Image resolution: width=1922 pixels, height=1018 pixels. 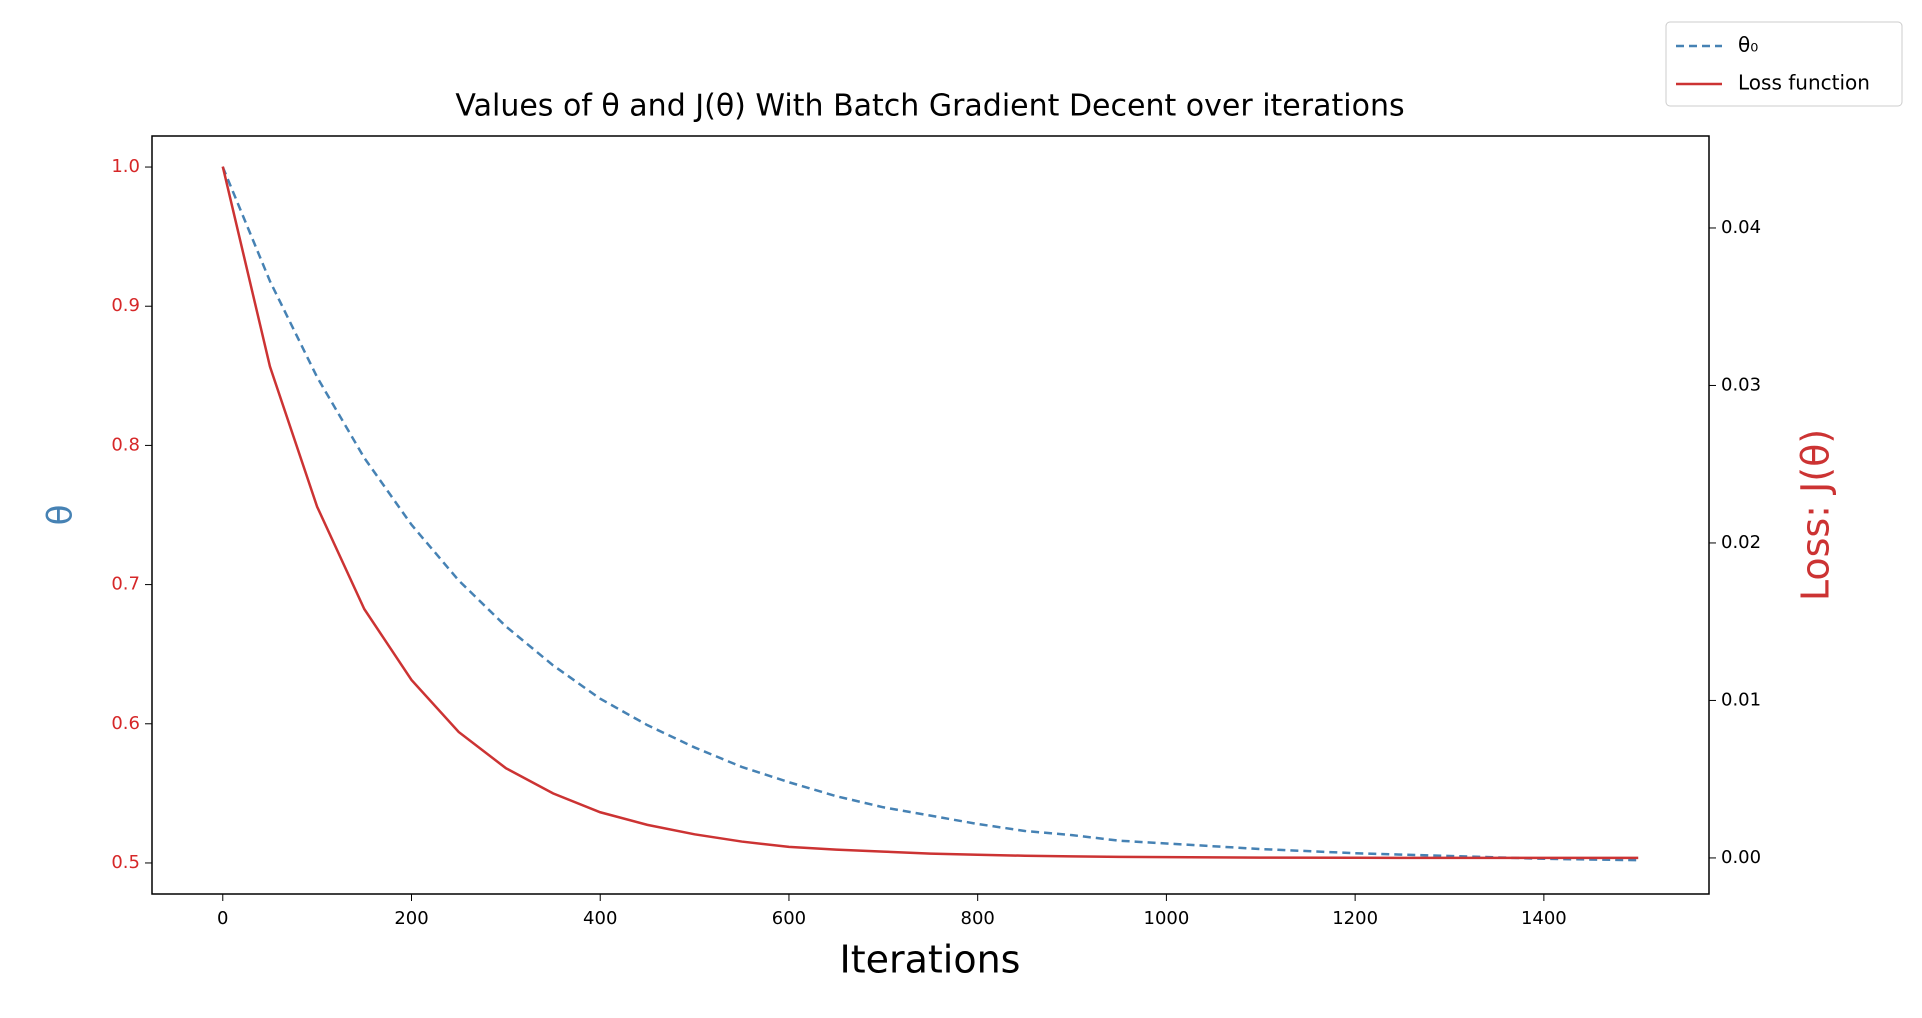 I want to click on y2-tick-label: 0.01, so click(x=1741, y=699).